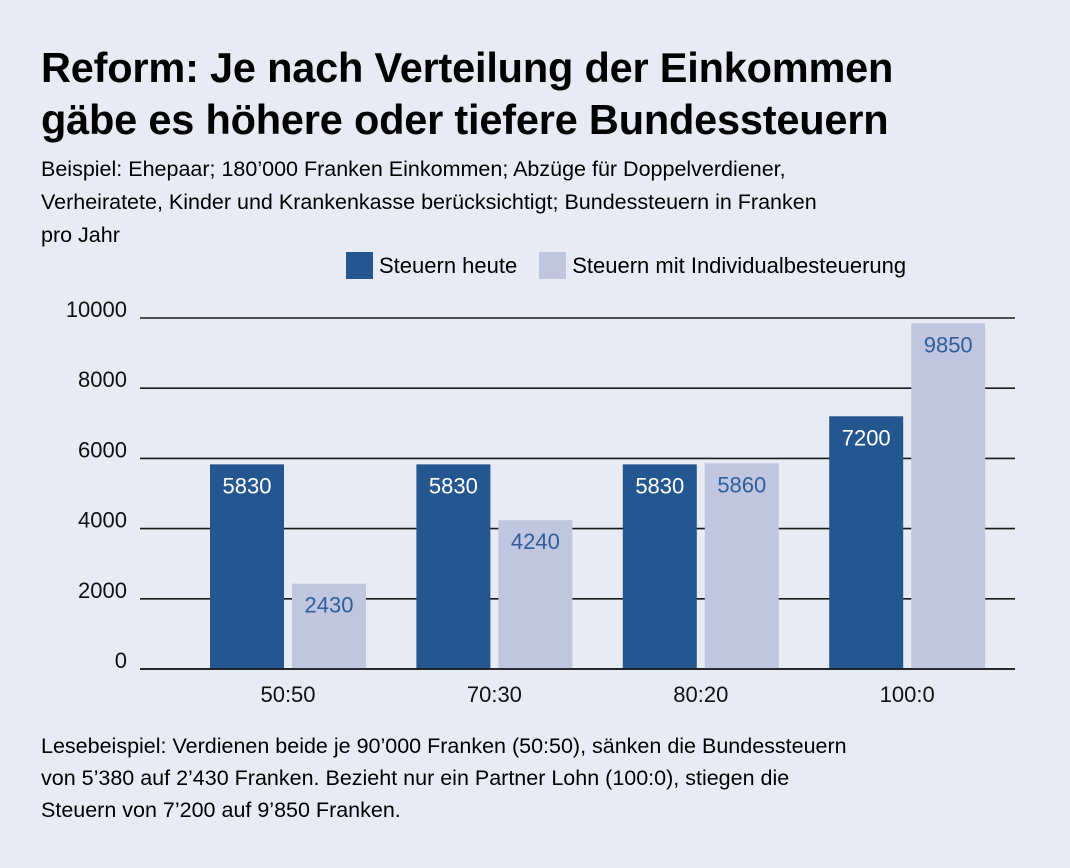 The image size is (1070, 868). Describe the element at coordinates (535, 541) in the screenshot. I see `data-label: 4240` at that location.